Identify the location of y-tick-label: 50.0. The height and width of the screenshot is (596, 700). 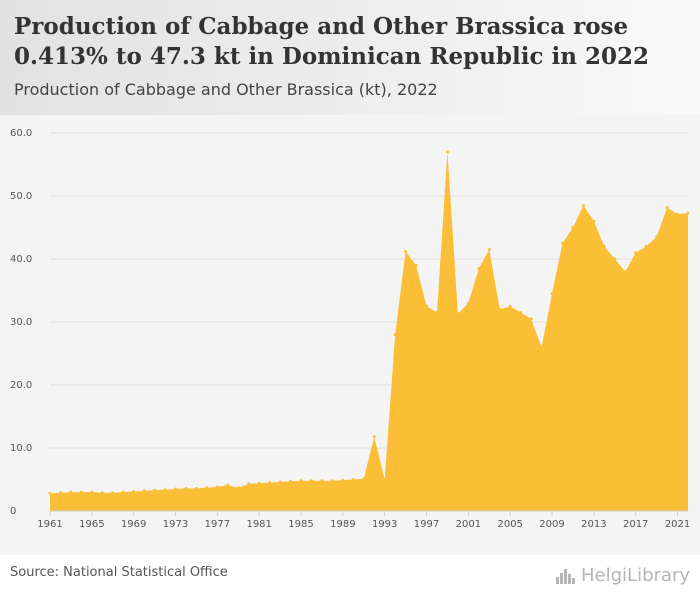
(21, 196).